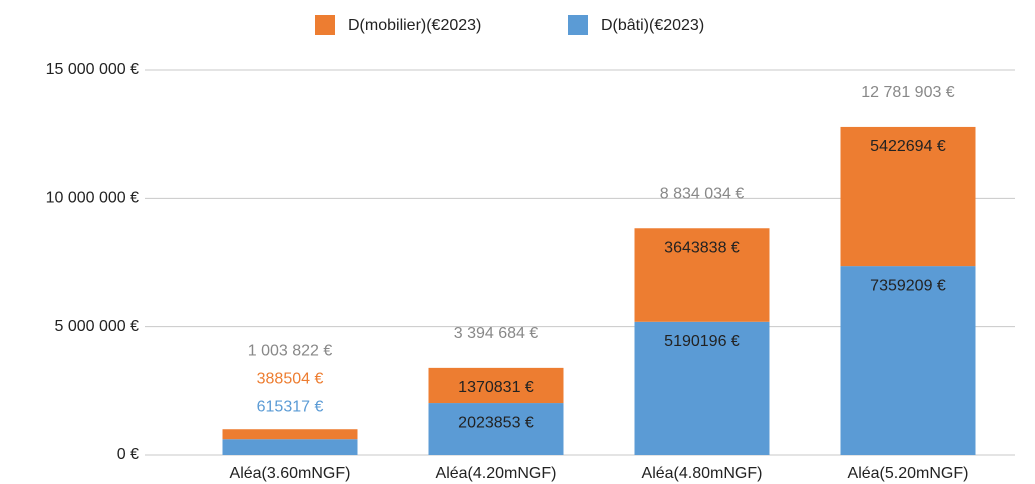 The width and height of the screenshot is (1035, 484). I want to click on total-label: 12 781 903 €, so click(908, 92).